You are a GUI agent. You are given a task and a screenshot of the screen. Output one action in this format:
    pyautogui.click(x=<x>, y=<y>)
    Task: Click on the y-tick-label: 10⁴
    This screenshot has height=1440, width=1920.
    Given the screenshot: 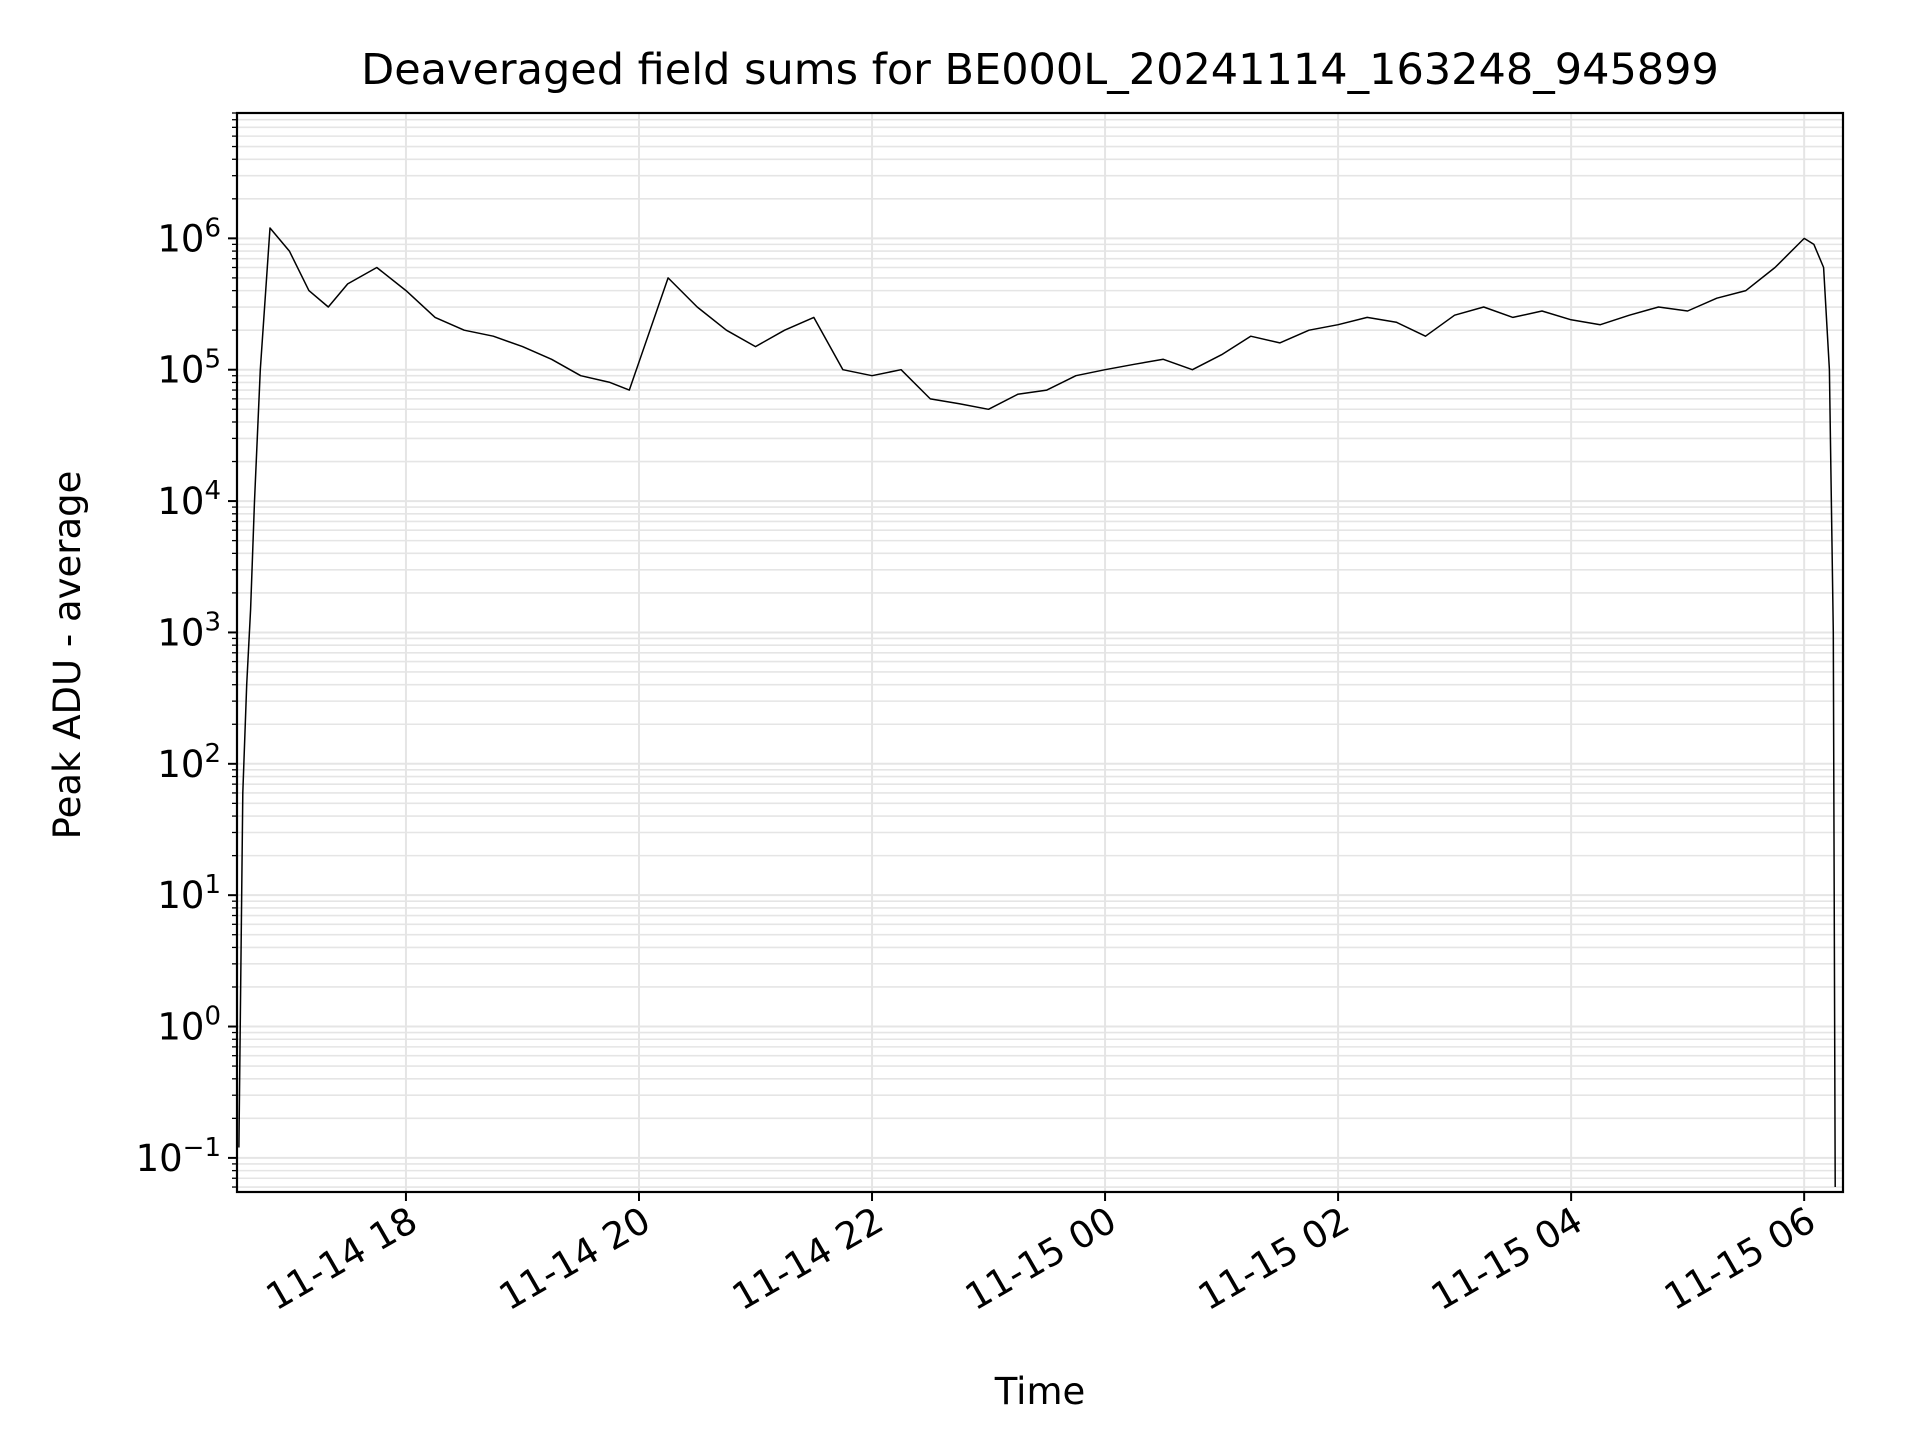 What is the action you would take?
    pyautogui.click(x=189, y=499)
    